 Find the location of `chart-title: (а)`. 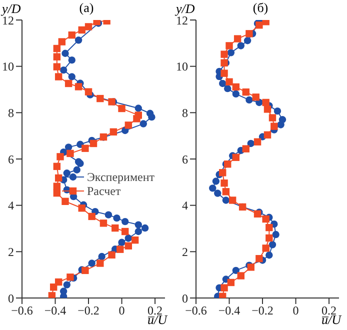

chart-title: (а) is located at coordinates (86, 7).